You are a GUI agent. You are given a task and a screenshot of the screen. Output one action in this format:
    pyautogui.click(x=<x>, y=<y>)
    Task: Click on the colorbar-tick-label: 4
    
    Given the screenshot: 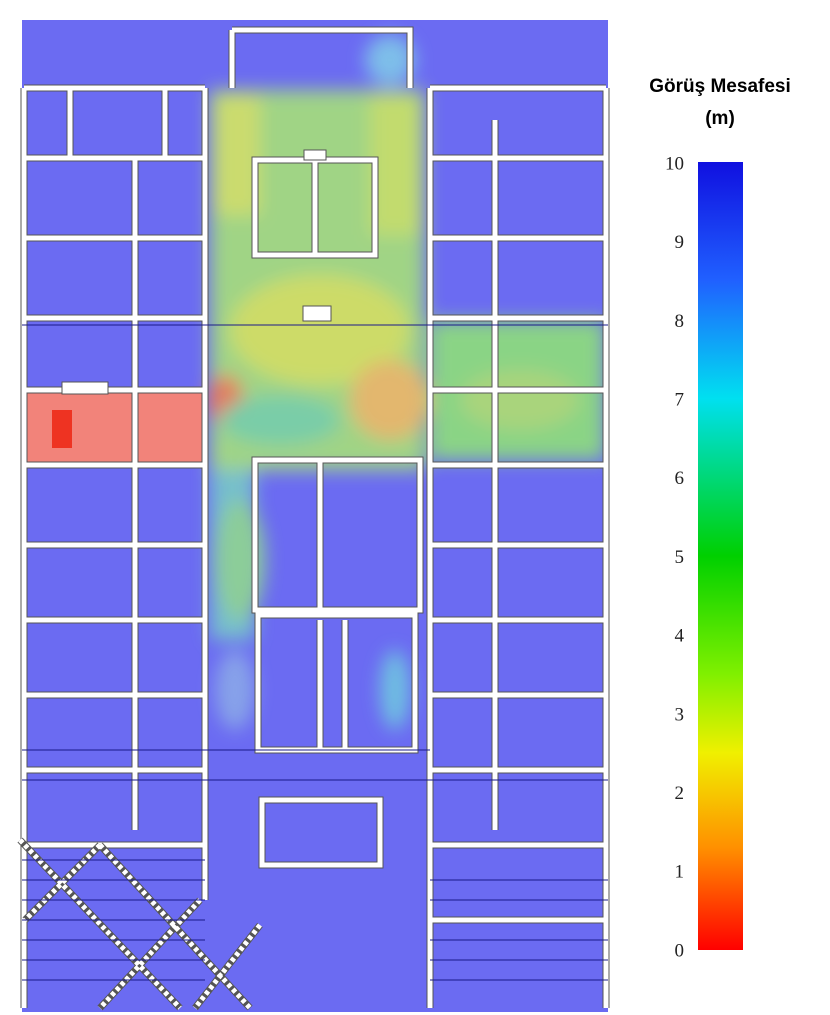 What is the action you would take?
    pyautogui.click(x=680, y=636)
    